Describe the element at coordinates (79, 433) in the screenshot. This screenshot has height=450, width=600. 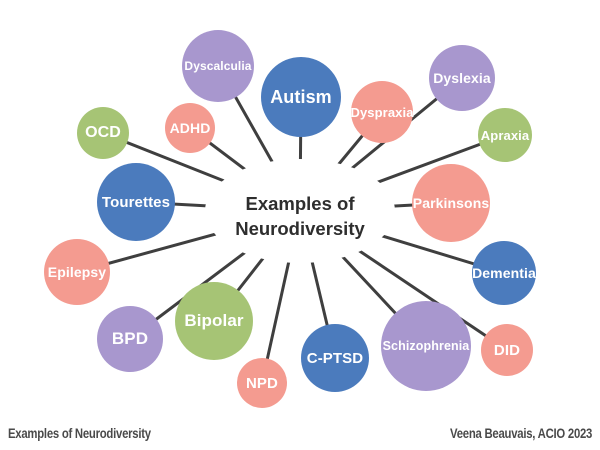
I see `footer-title: Examples of Neurodiversity` at that location.